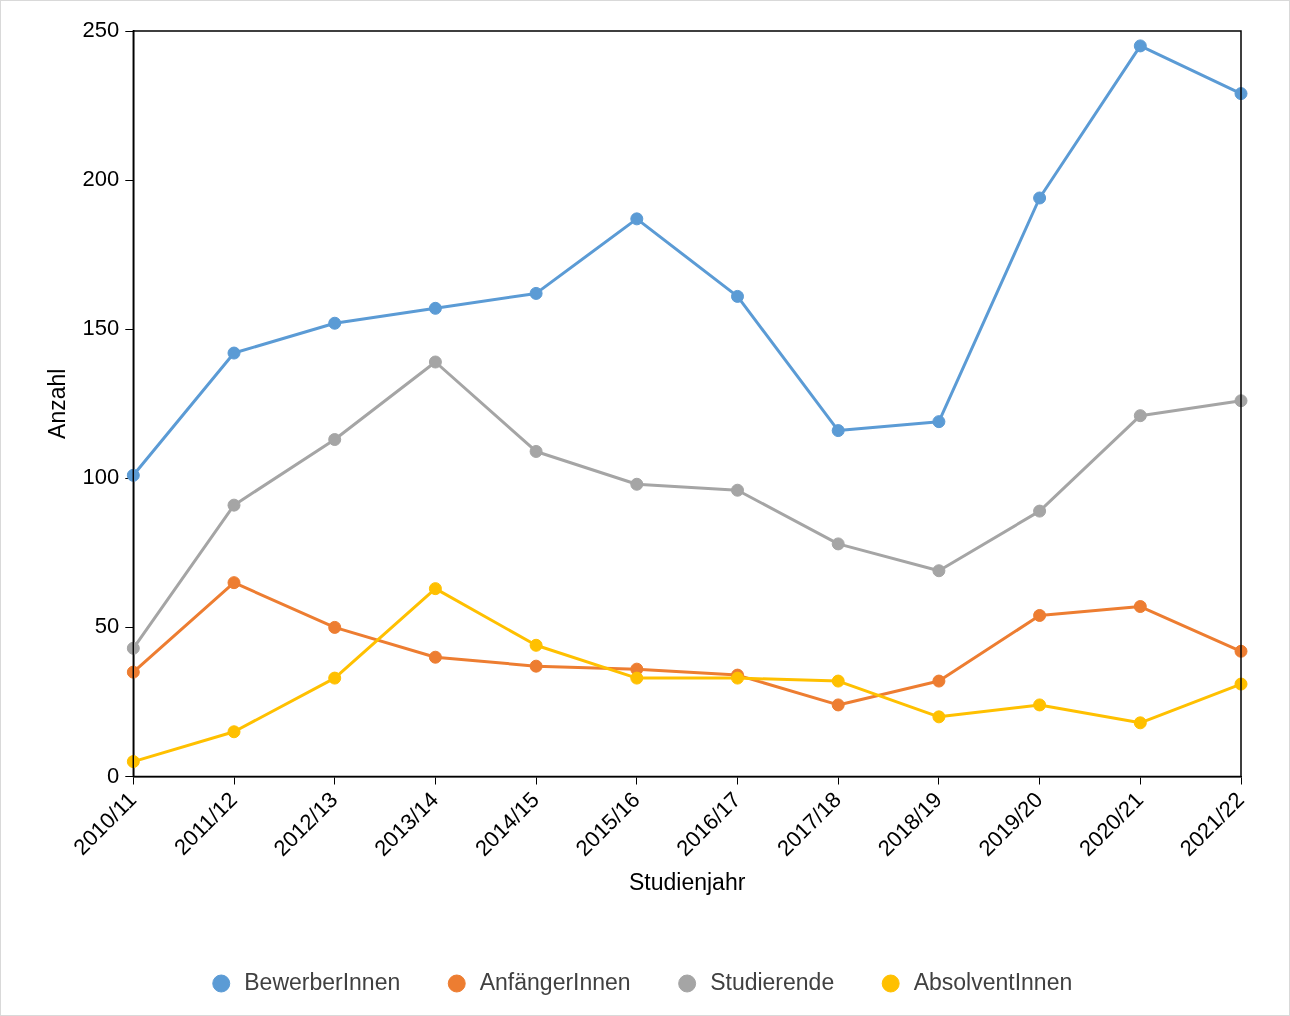 The height and width of the screenshot is (1016, 1290). Describe the element at coordinates (555, 981) in the screenshot. I see `legend-label: AnfängerInnen` at that location.